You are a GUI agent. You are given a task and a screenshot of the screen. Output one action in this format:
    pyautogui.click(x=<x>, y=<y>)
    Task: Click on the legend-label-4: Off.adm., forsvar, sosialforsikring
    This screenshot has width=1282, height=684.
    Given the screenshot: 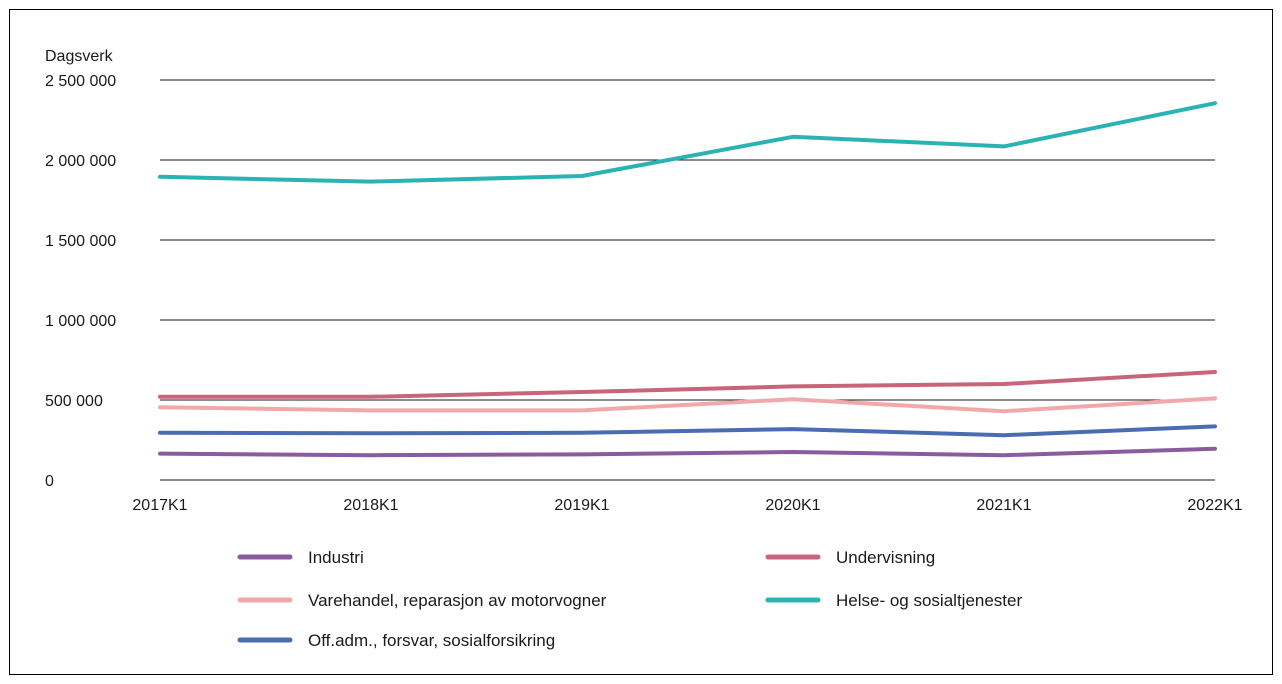 What is the action you would take?
    pyautogui.click(x=431, y=640)
    